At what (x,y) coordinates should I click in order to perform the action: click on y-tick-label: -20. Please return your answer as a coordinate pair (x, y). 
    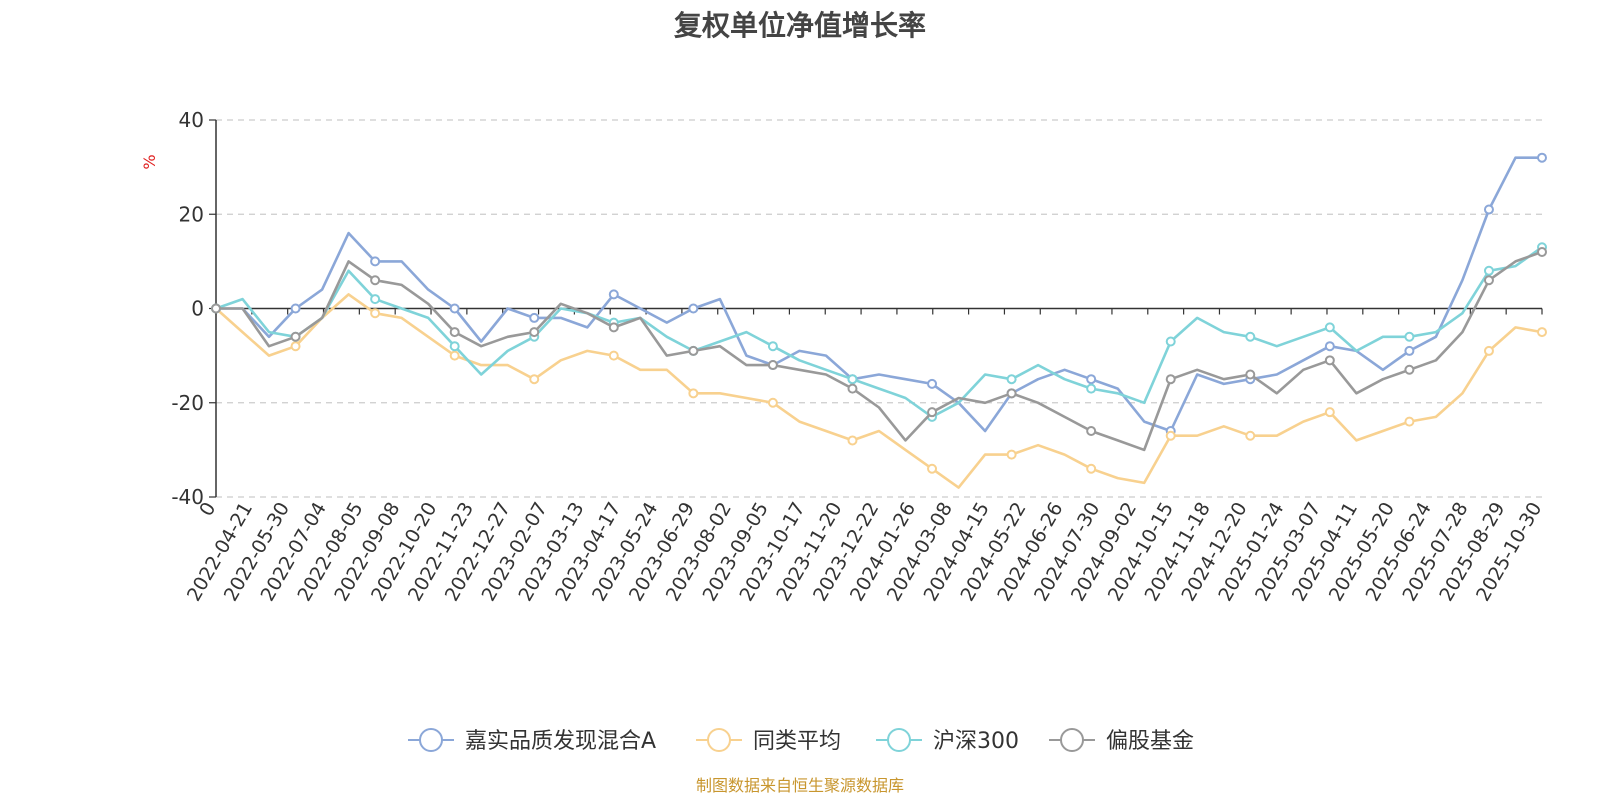
    Looking at the image, I should click on (187, 403).